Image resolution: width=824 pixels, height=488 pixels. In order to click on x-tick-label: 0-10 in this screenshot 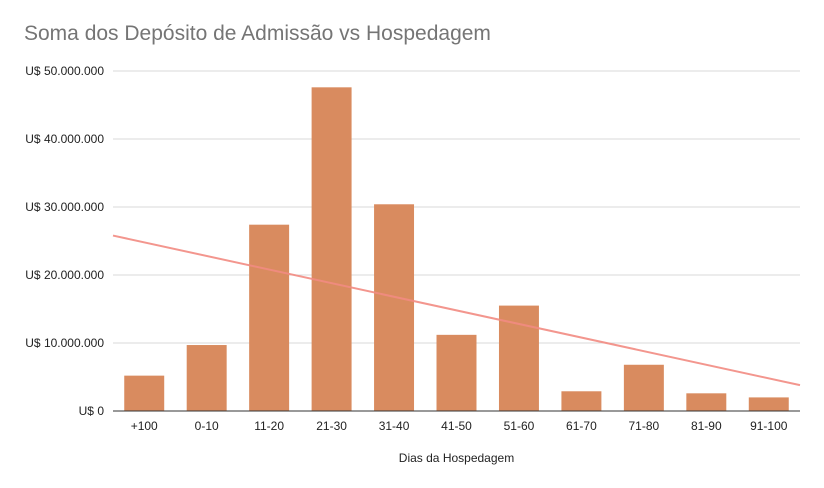, I will do `click(207, 426)`.